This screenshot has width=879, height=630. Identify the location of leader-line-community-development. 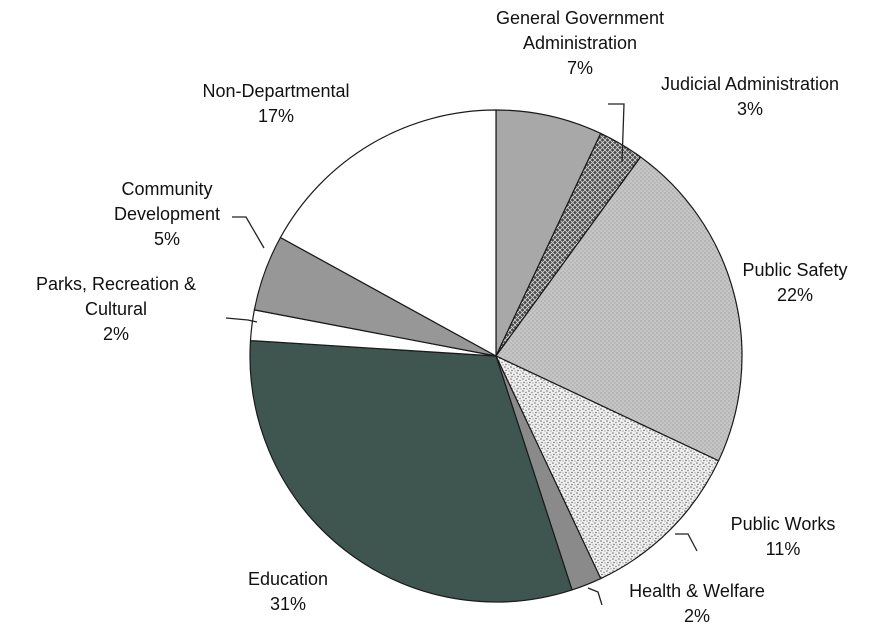
(248, 232).